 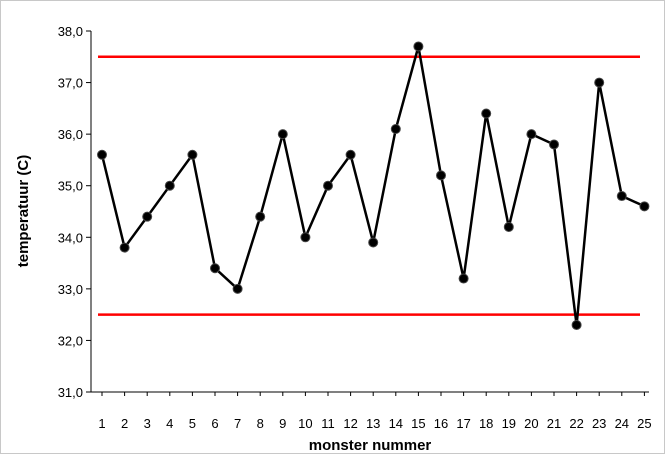 What do you see at coordinates (70, 340) in the screenshot?
I see `y-tick-label: 32,0` at bounding box center [70, 340].